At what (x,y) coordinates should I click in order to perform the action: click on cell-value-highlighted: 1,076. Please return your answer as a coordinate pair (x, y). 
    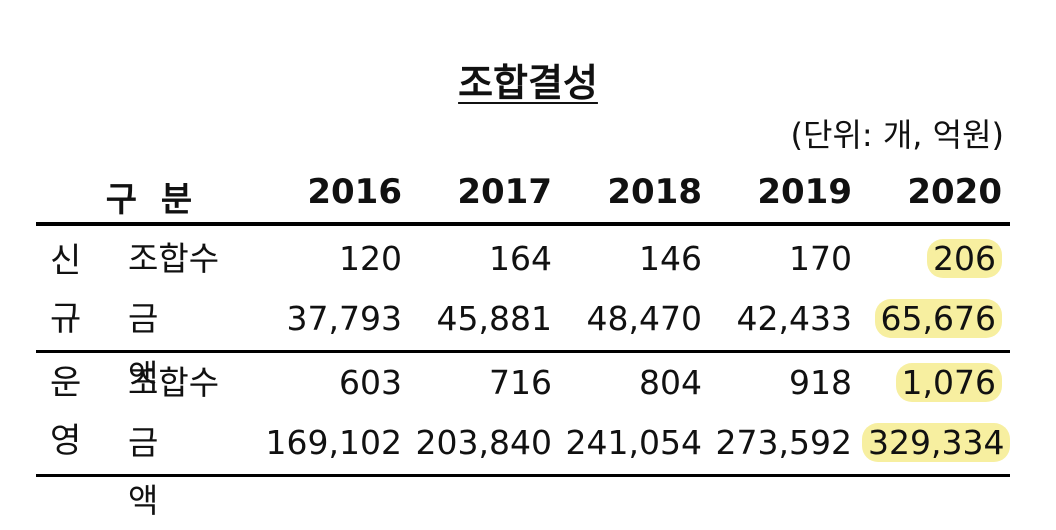
    Looking at the image, I should click on (932, 383).